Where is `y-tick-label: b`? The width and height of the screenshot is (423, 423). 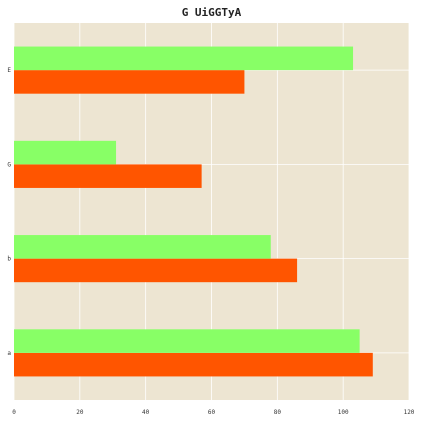
y-tick-label: b is located at coordinates (9, 259).